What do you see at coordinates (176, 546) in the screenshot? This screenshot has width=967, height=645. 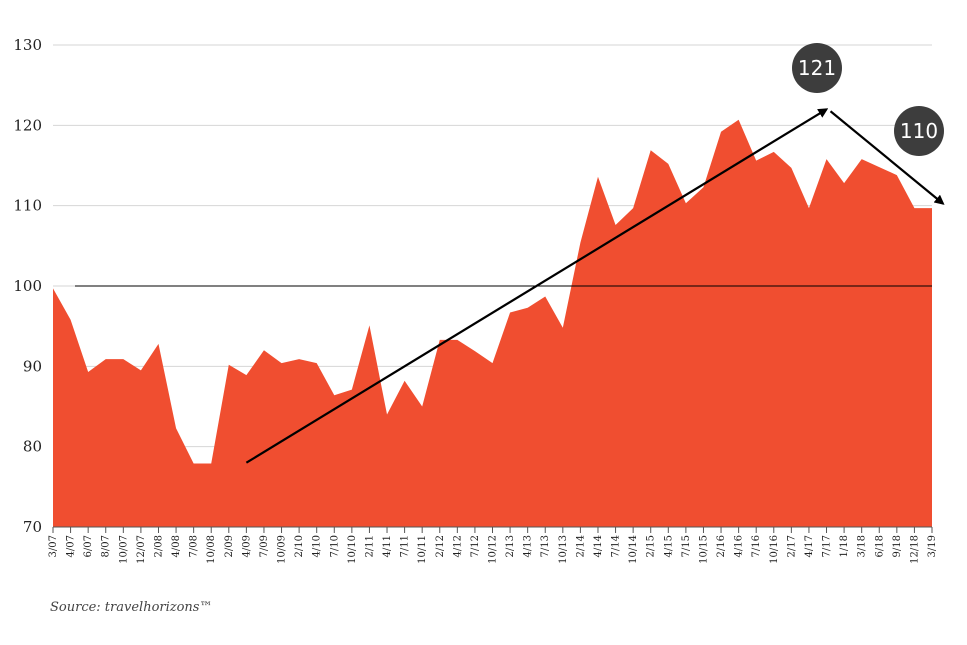 I see `x-tick-label: 4/08` at bounding box center [176, 546].